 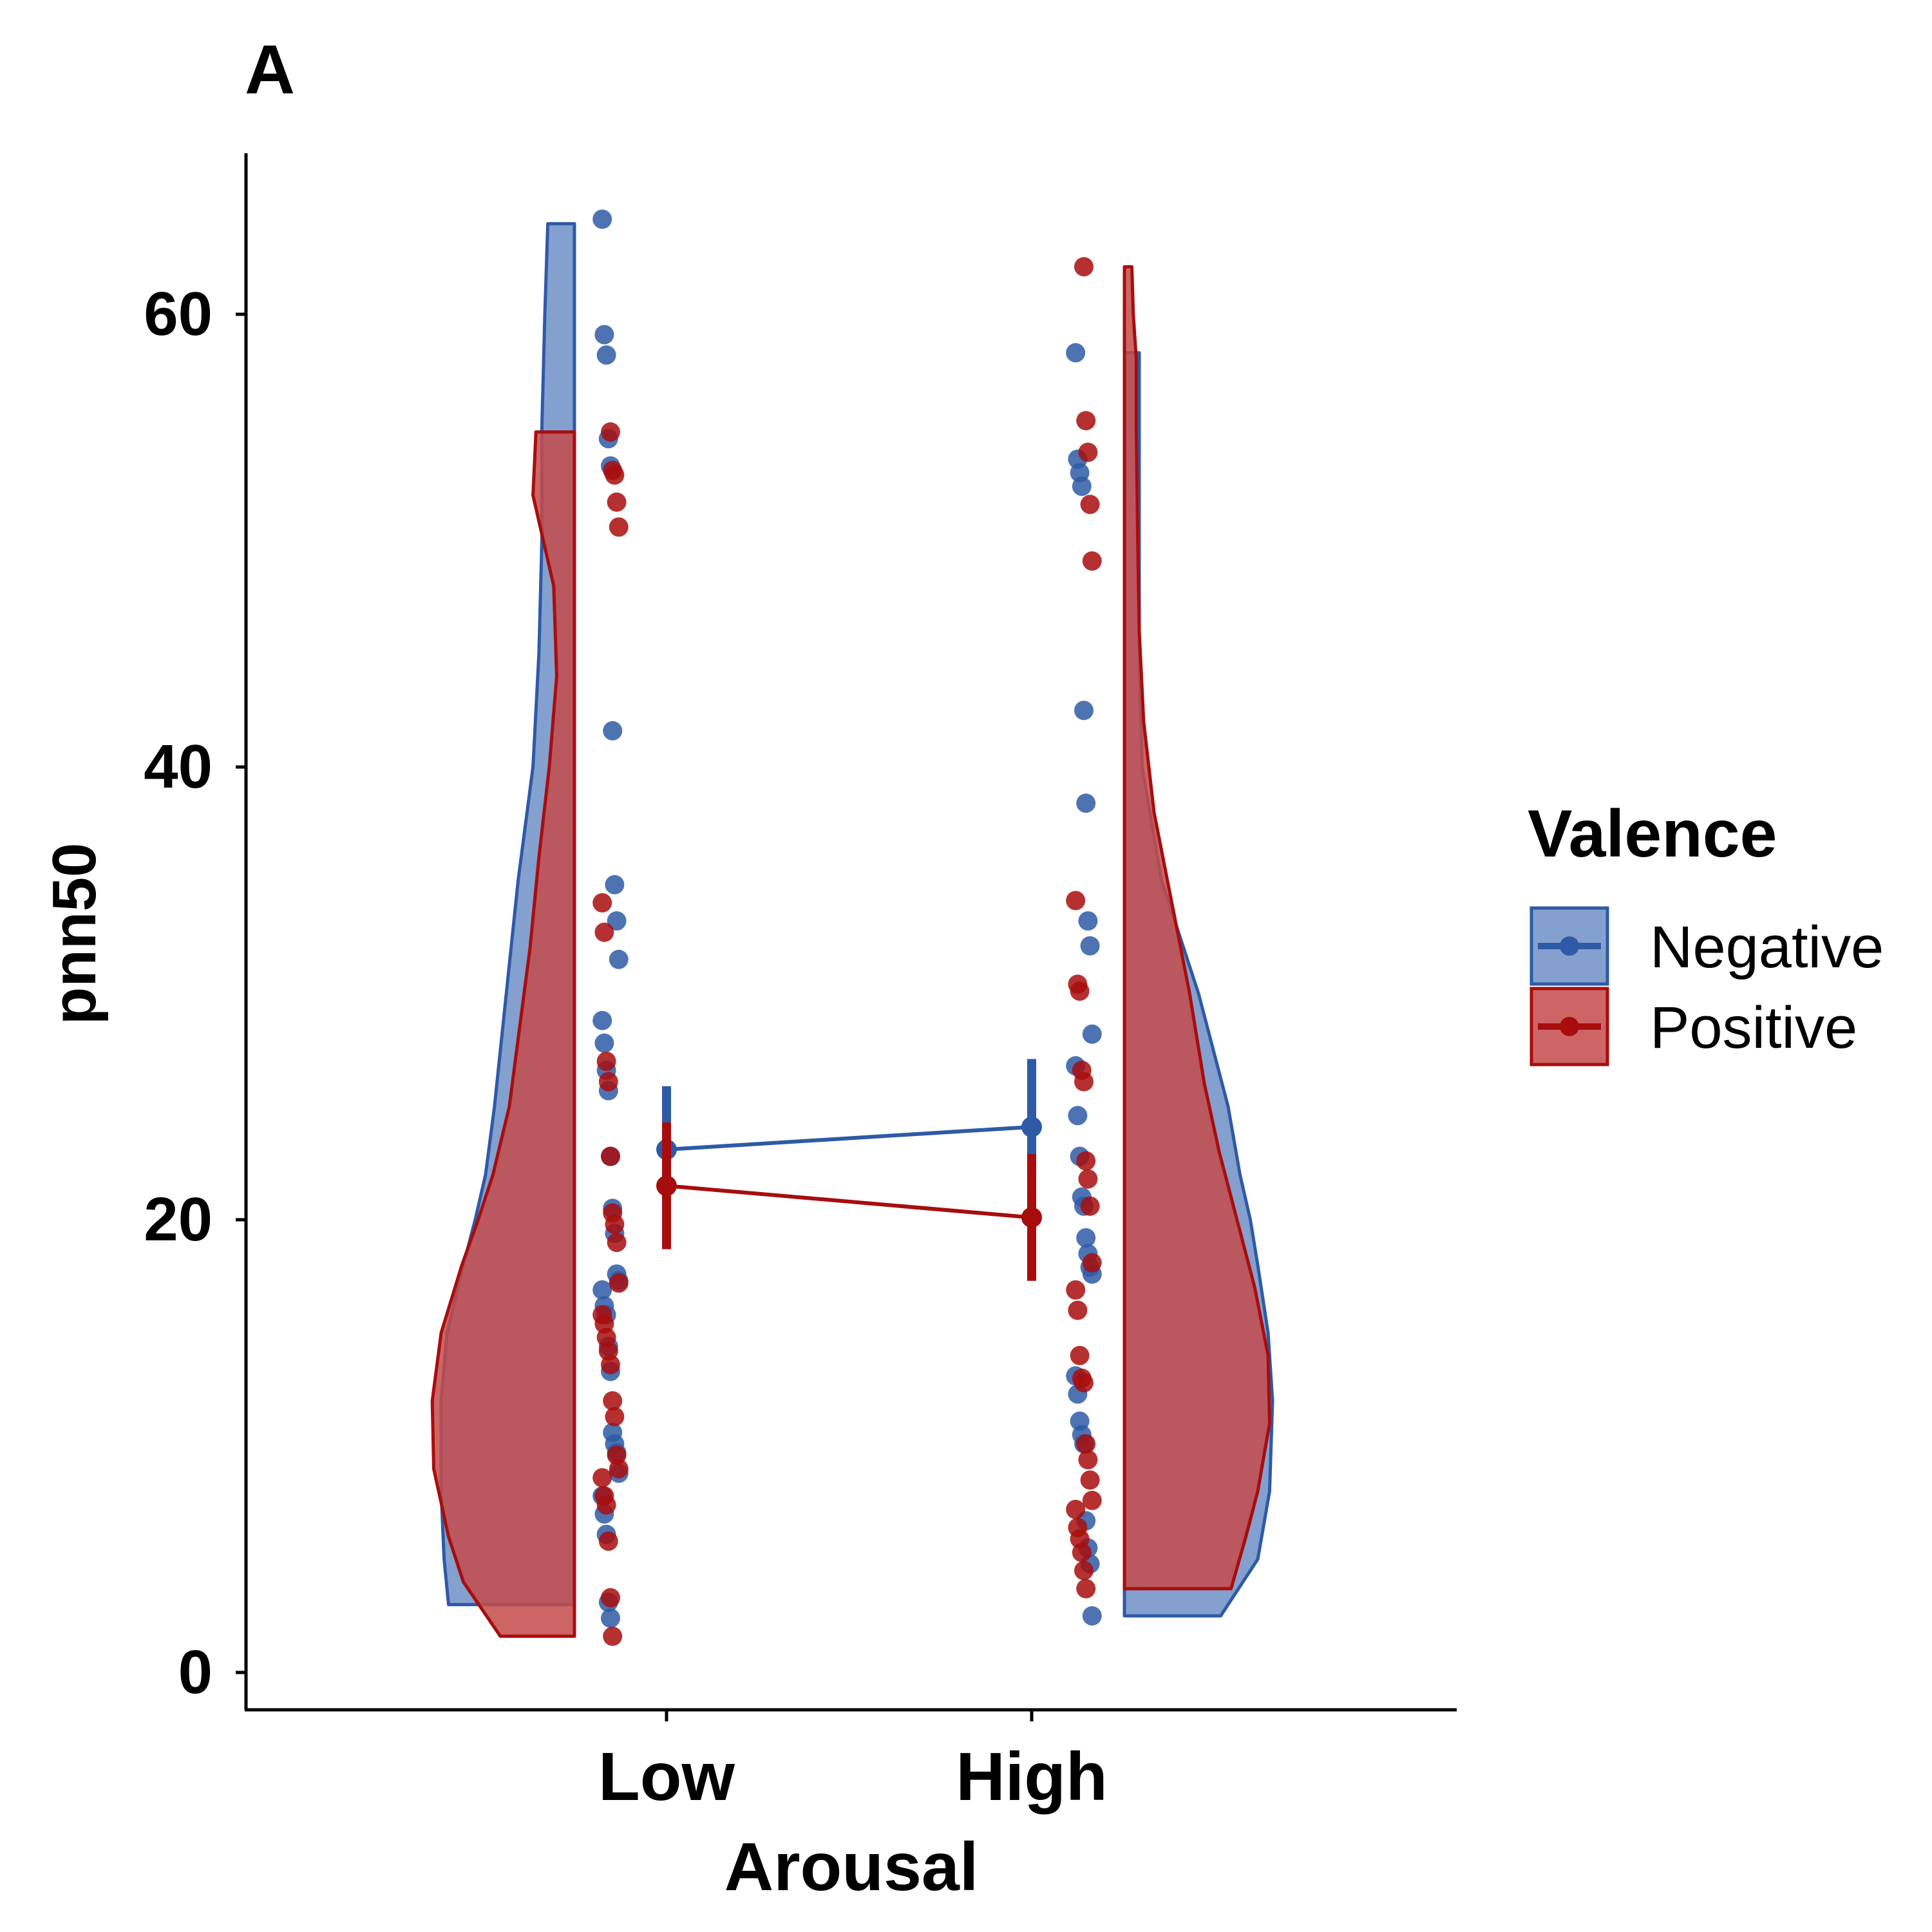 I want to click on y-tick-label: 0, so click(x=195, y=1673).